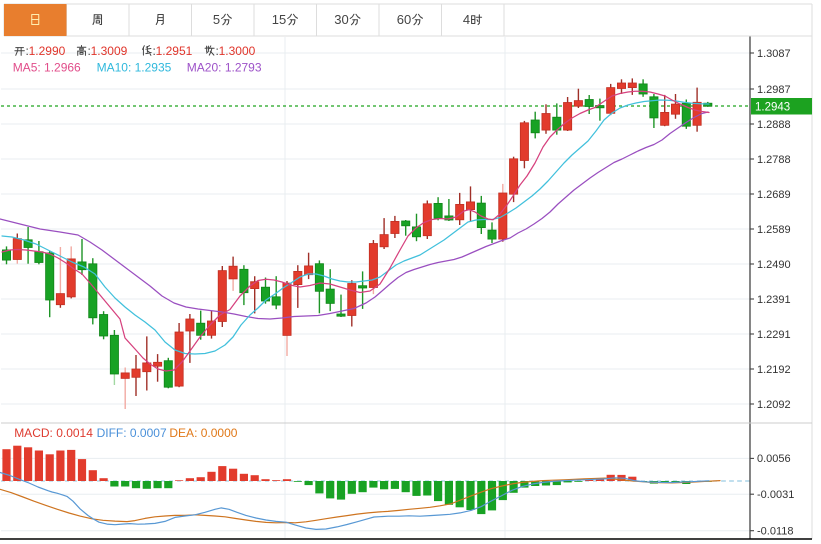 This screenshot has width=821, height=544. I want to click on svg-text: 1.2987, so click(774, 90).